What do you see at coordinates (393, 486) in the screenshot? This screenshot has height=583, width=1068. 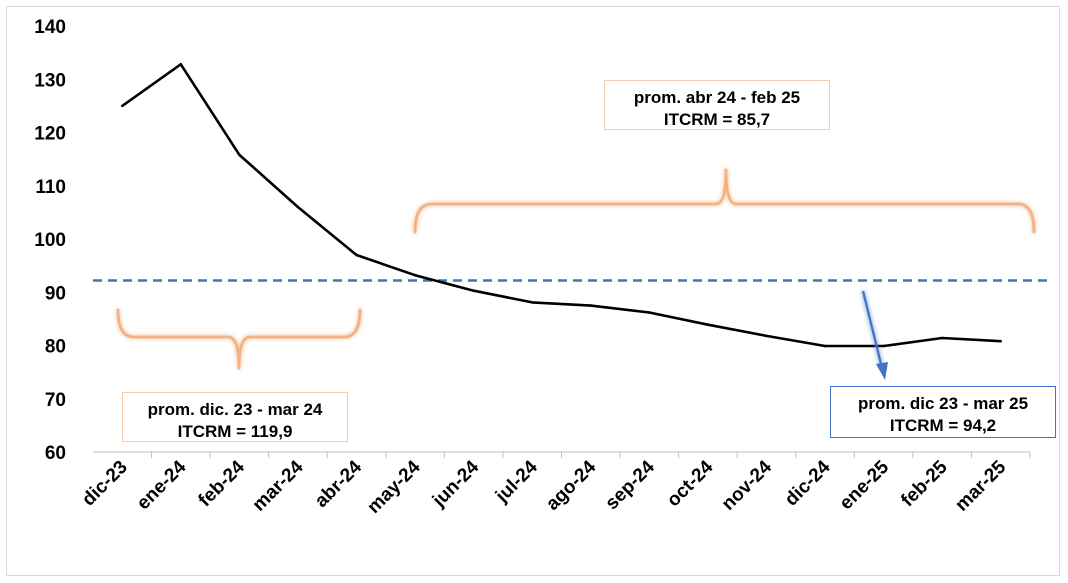 I see `x-tick-label: may-24` at bounding box center [393, 486].